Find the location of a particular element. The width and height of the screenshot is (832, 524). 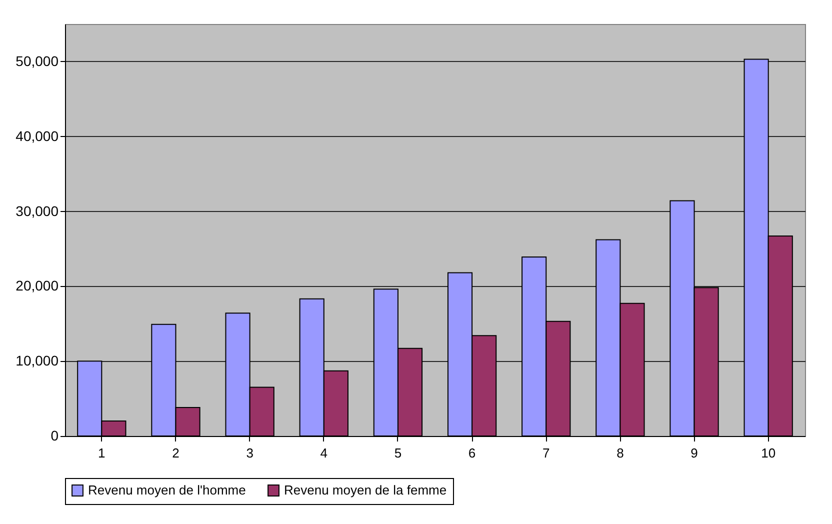

y-tick-label: 40,000 is located at coordinates (37, 136).